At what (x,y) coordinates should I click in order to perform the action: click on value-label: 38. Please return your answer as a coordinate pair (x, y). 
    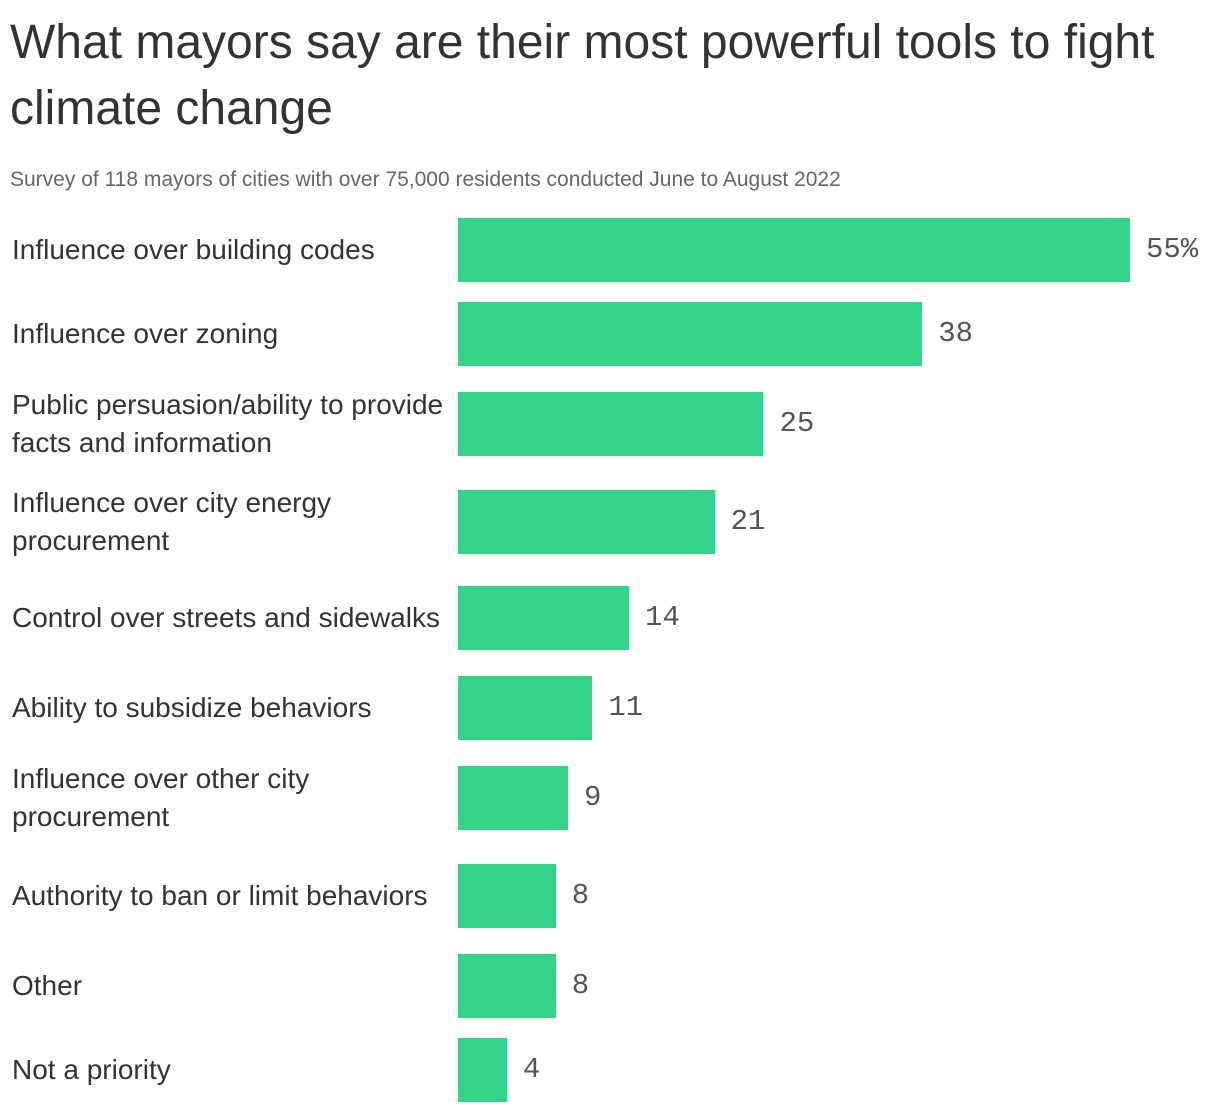
    Looking at the image, I should click on (956, 333).